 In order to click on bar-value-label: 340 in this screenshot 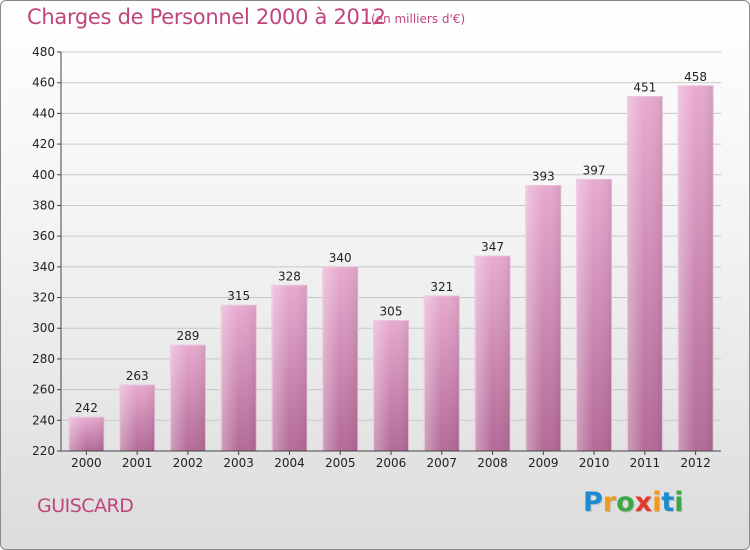, I will do `click(340, 258)`.